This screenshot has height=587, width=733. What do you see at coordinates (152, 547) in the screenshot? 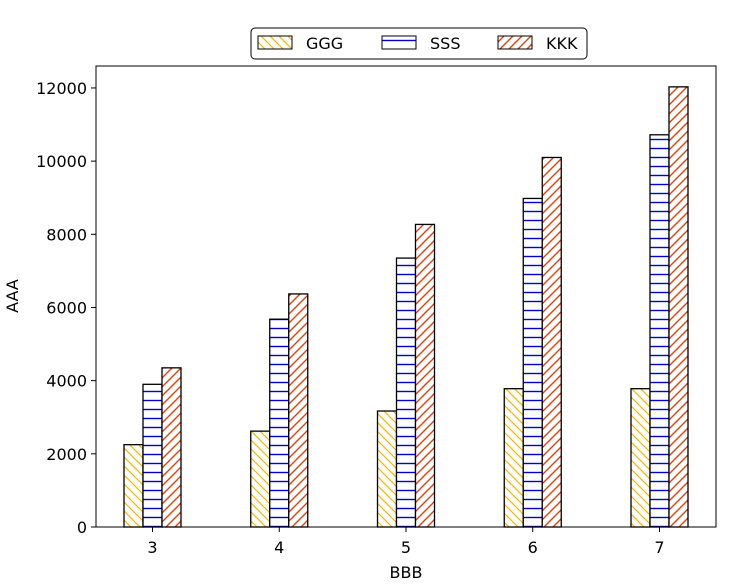
I see `x-tick-label: 3` at bounding box center [152, 547].